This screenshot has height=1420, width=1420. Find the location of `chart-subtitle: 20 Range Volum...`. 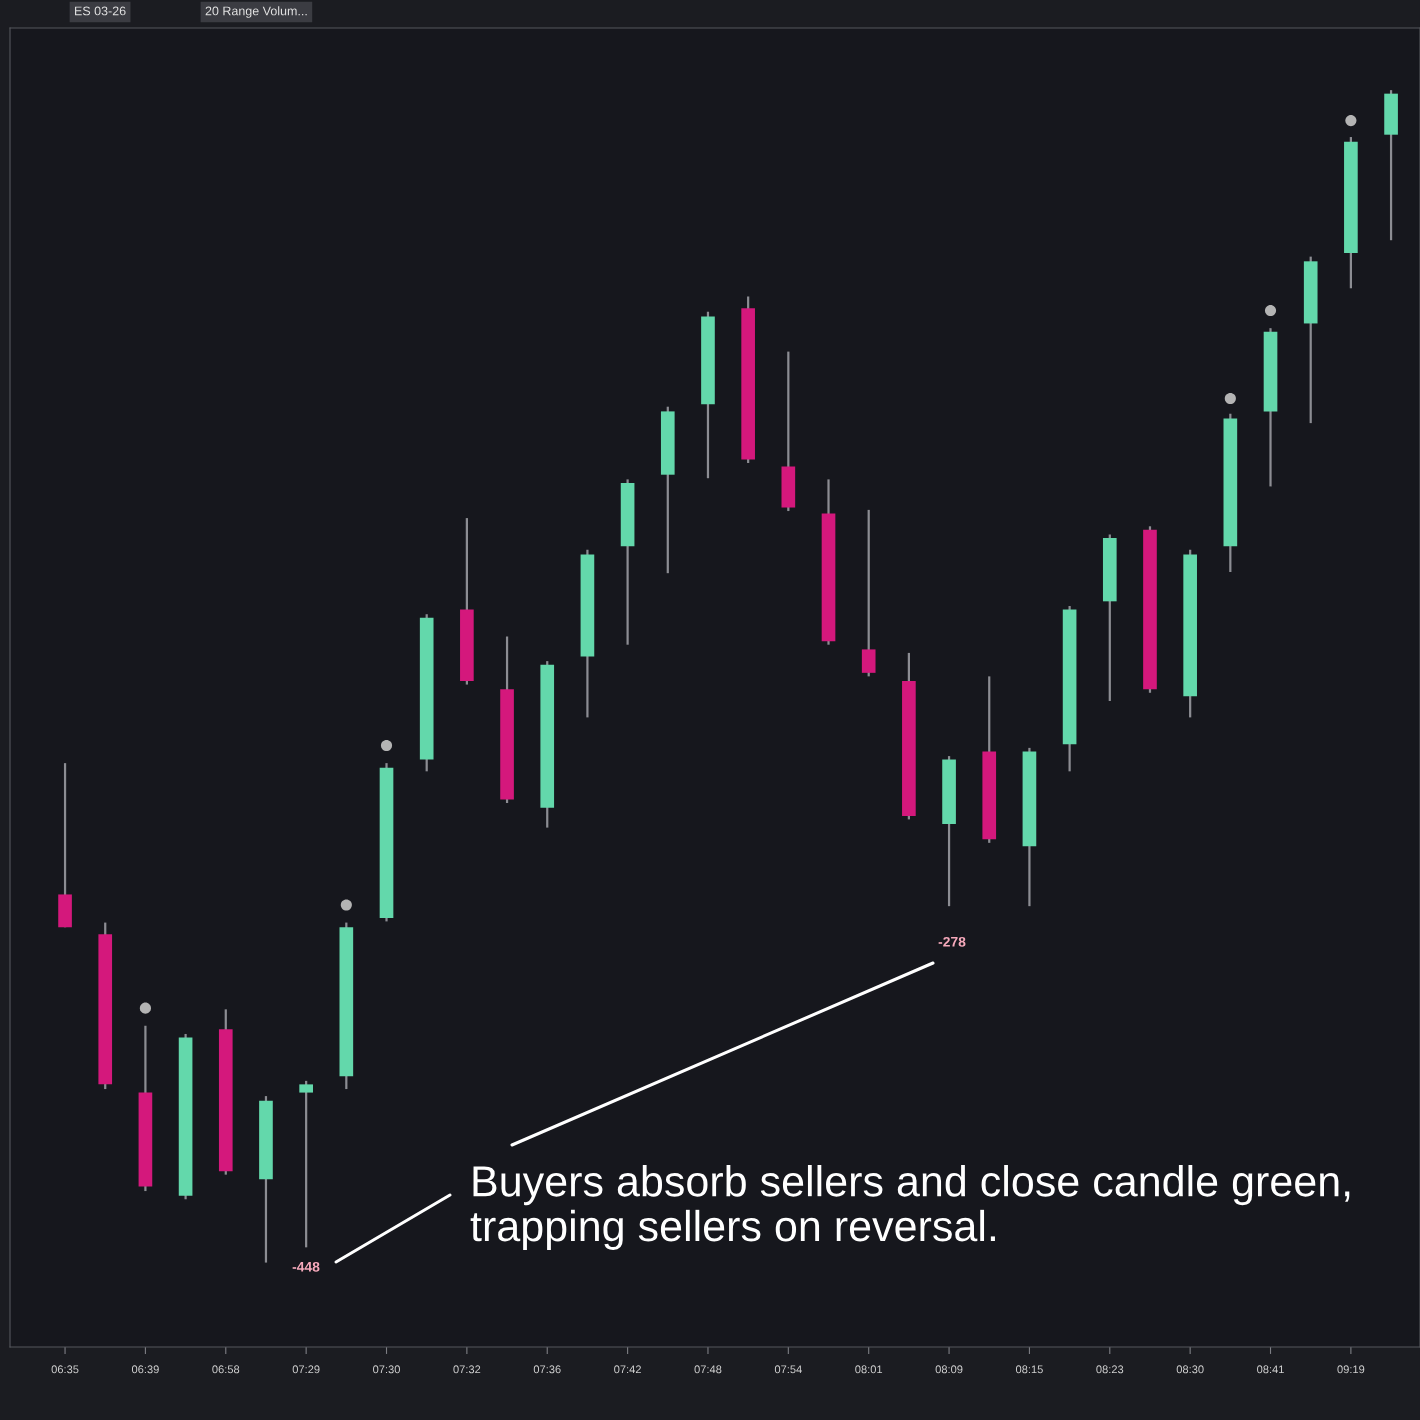

chart-subtitle: 20 Range Volum... is located at coordinates (256, 12).